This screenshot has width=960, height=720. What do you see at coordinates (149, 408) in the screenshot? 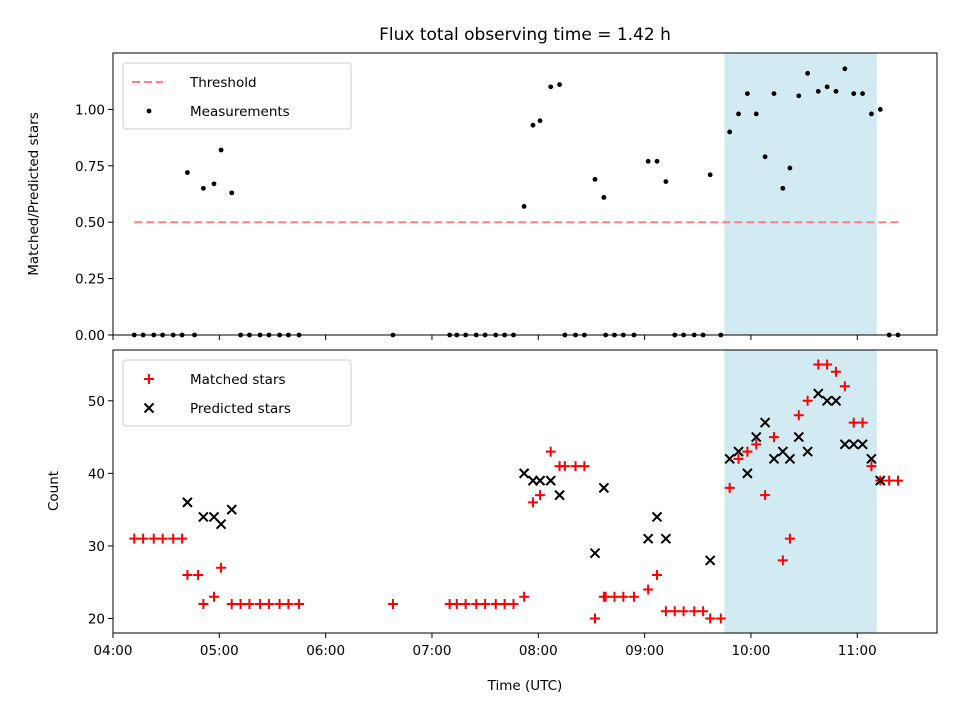
I see `legend-predicted-stars-swatch` at bounding box center [149, 408].